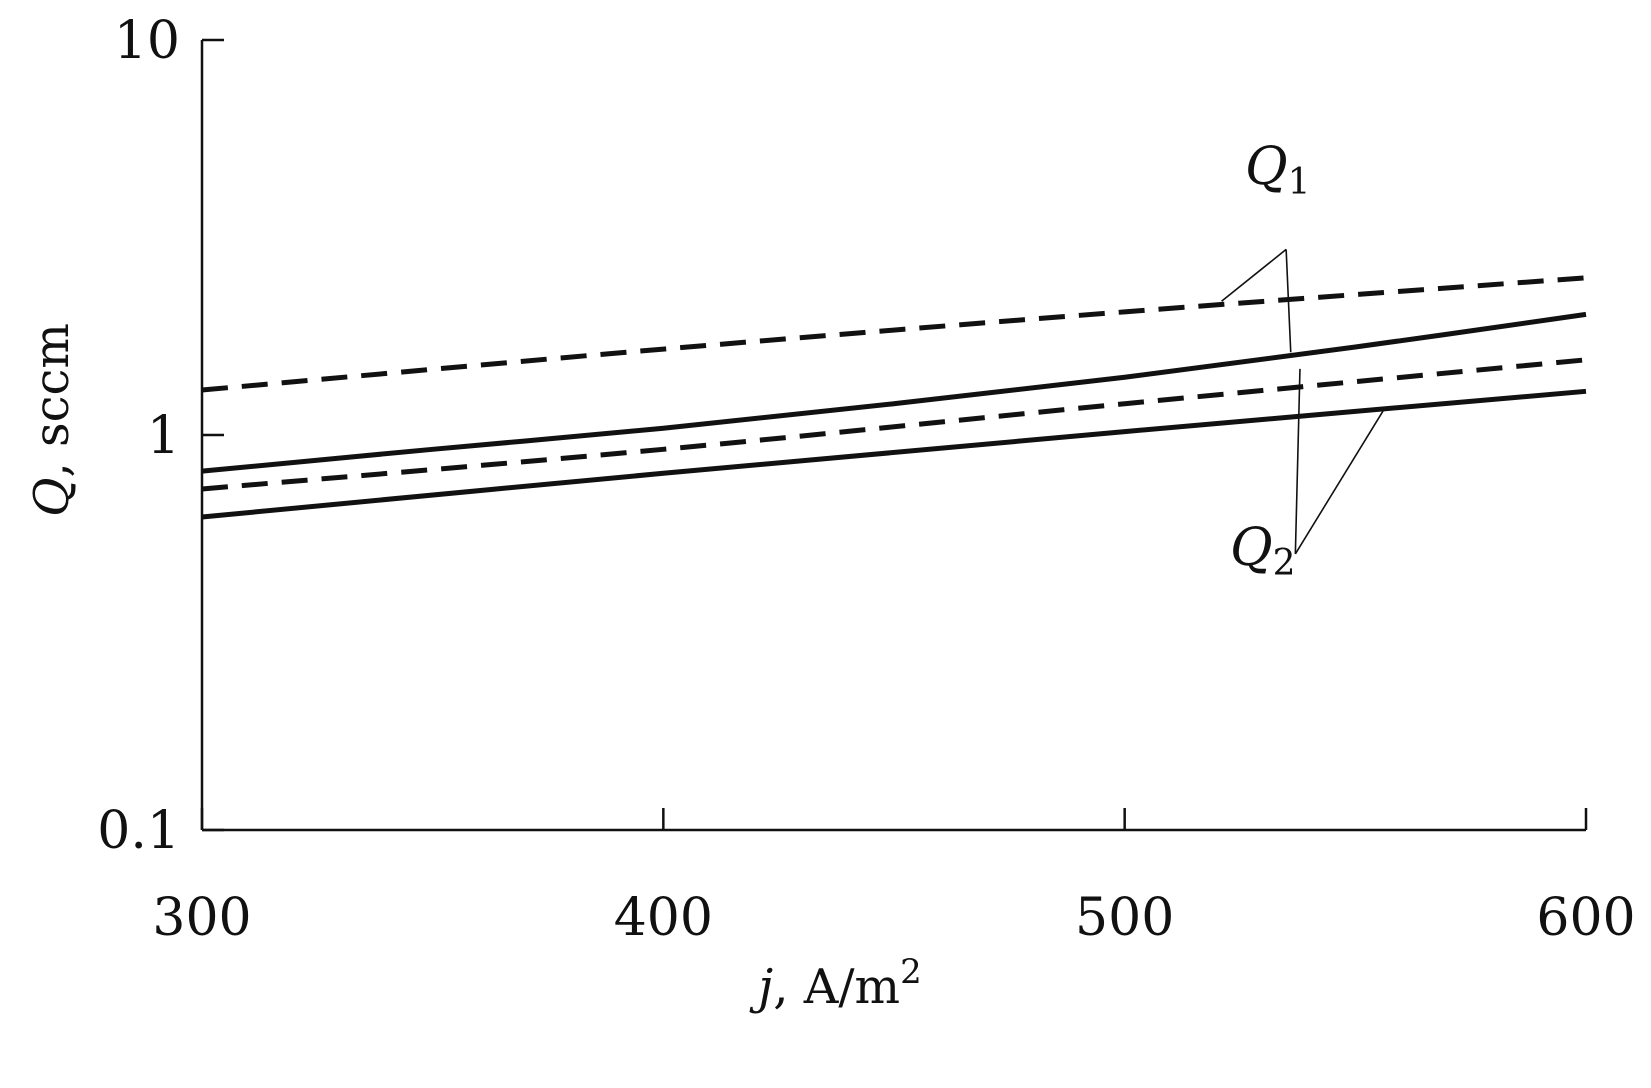 The width and height of the screenshot is (1651, 1088). I want to click on y-tick-label: 1, so click(163, 436).